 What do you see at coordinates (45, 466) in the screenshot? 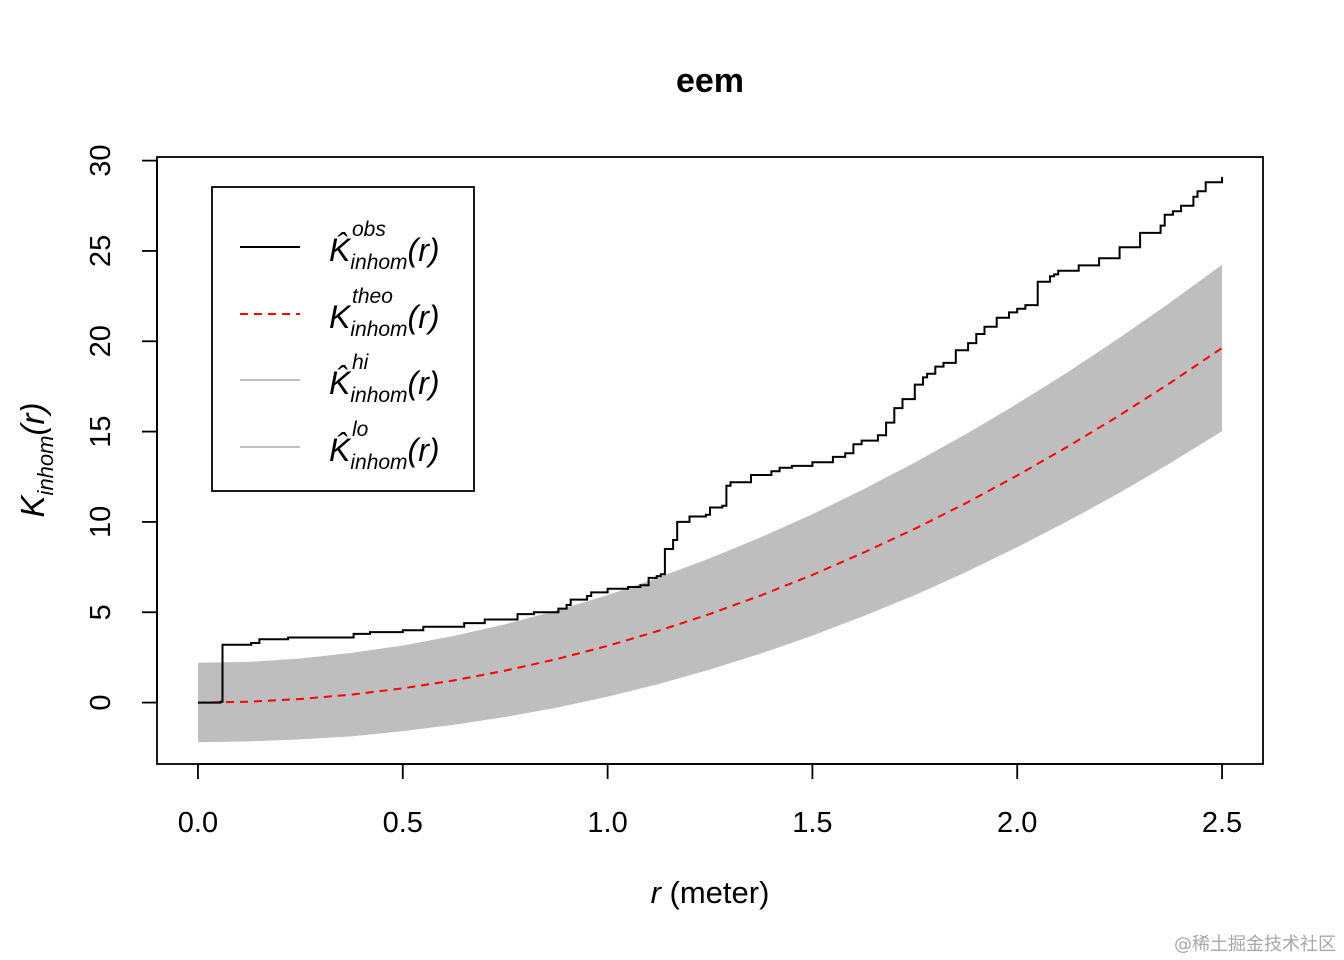
I see `y-axis-label-sub: inhom` at bounding box center [45, 466].